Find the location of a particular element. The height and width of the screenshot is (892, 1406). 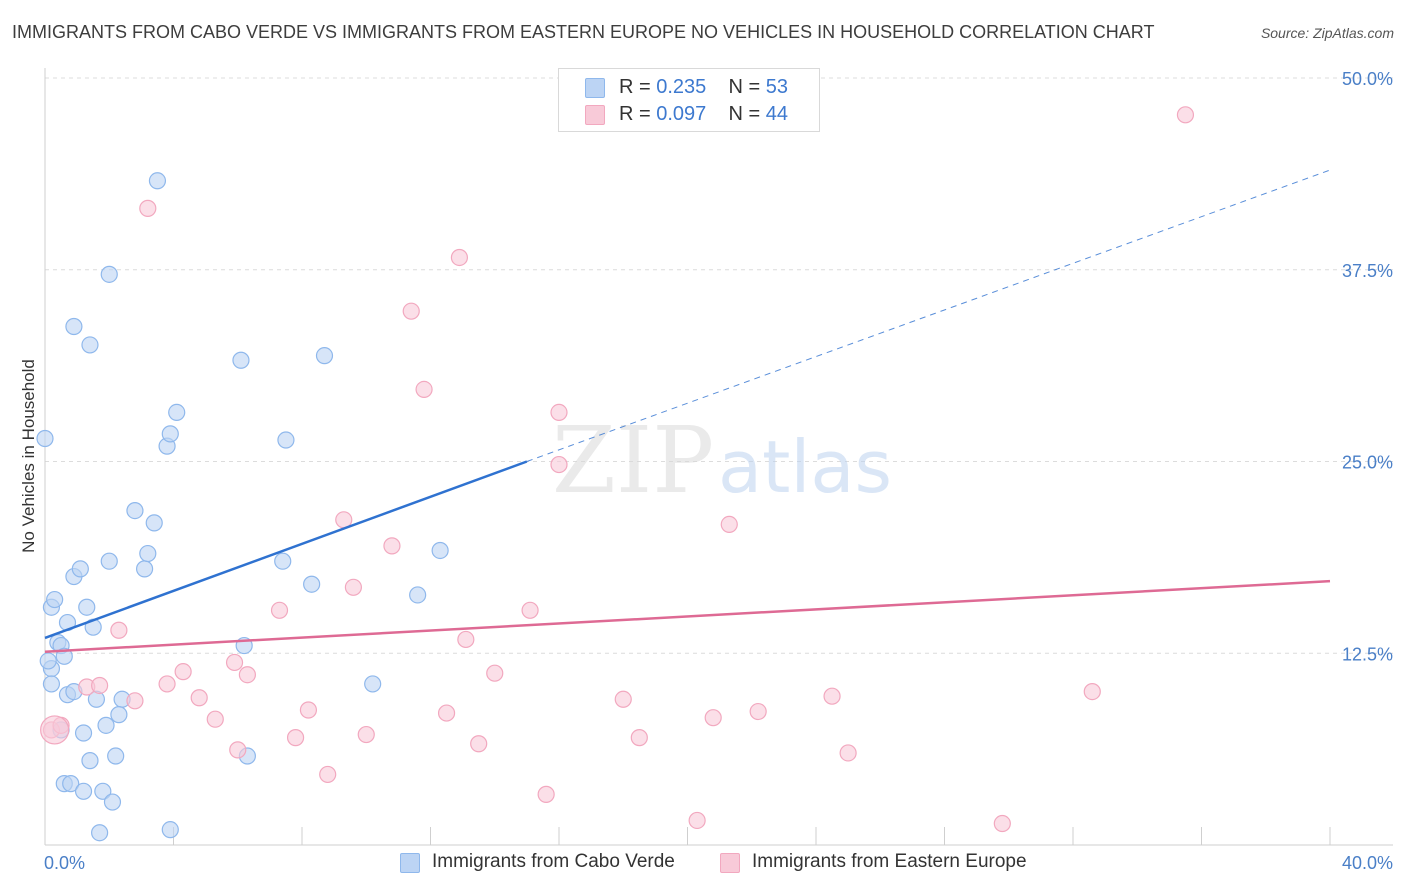

trend-line-cabo-verde is located at coordinates (286, 550).